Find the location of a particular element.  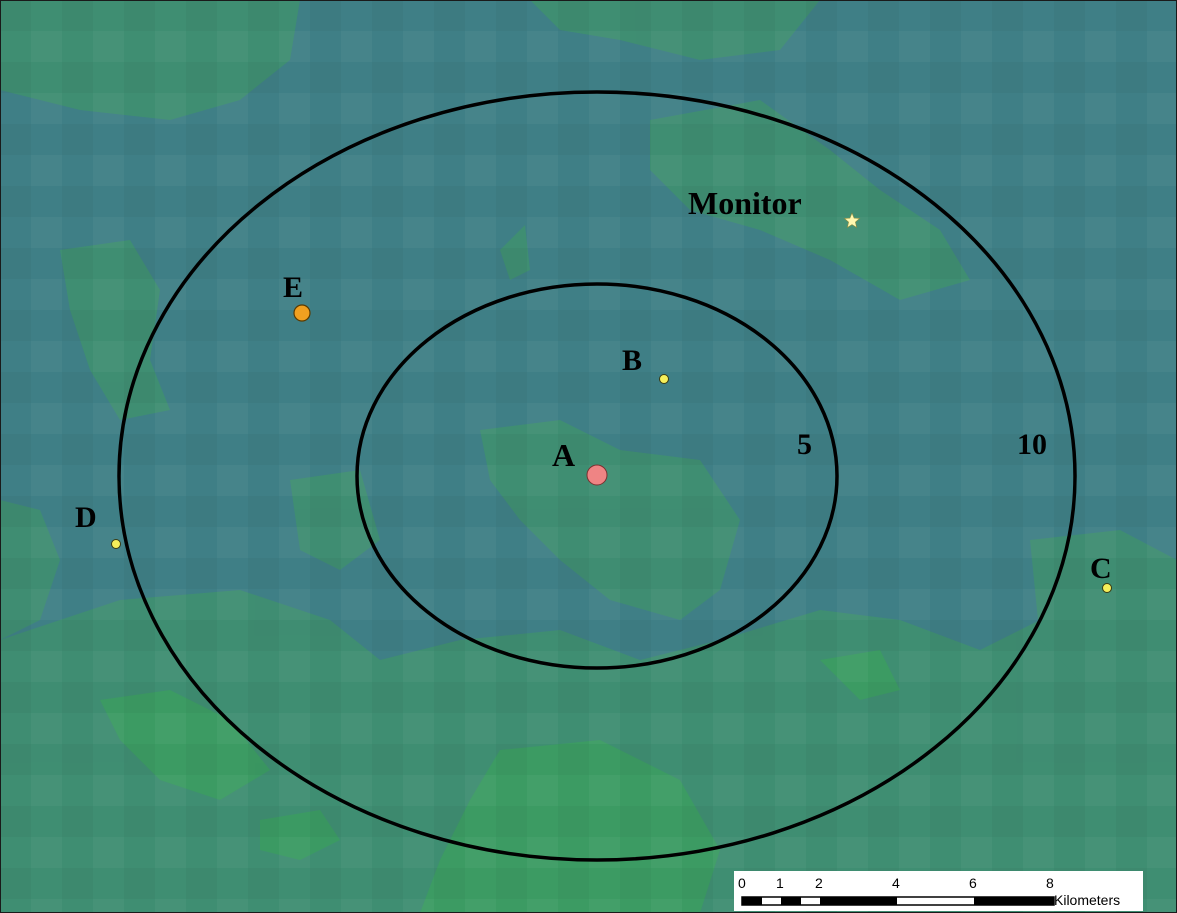

star-icon is located at coordinates (852, 220).